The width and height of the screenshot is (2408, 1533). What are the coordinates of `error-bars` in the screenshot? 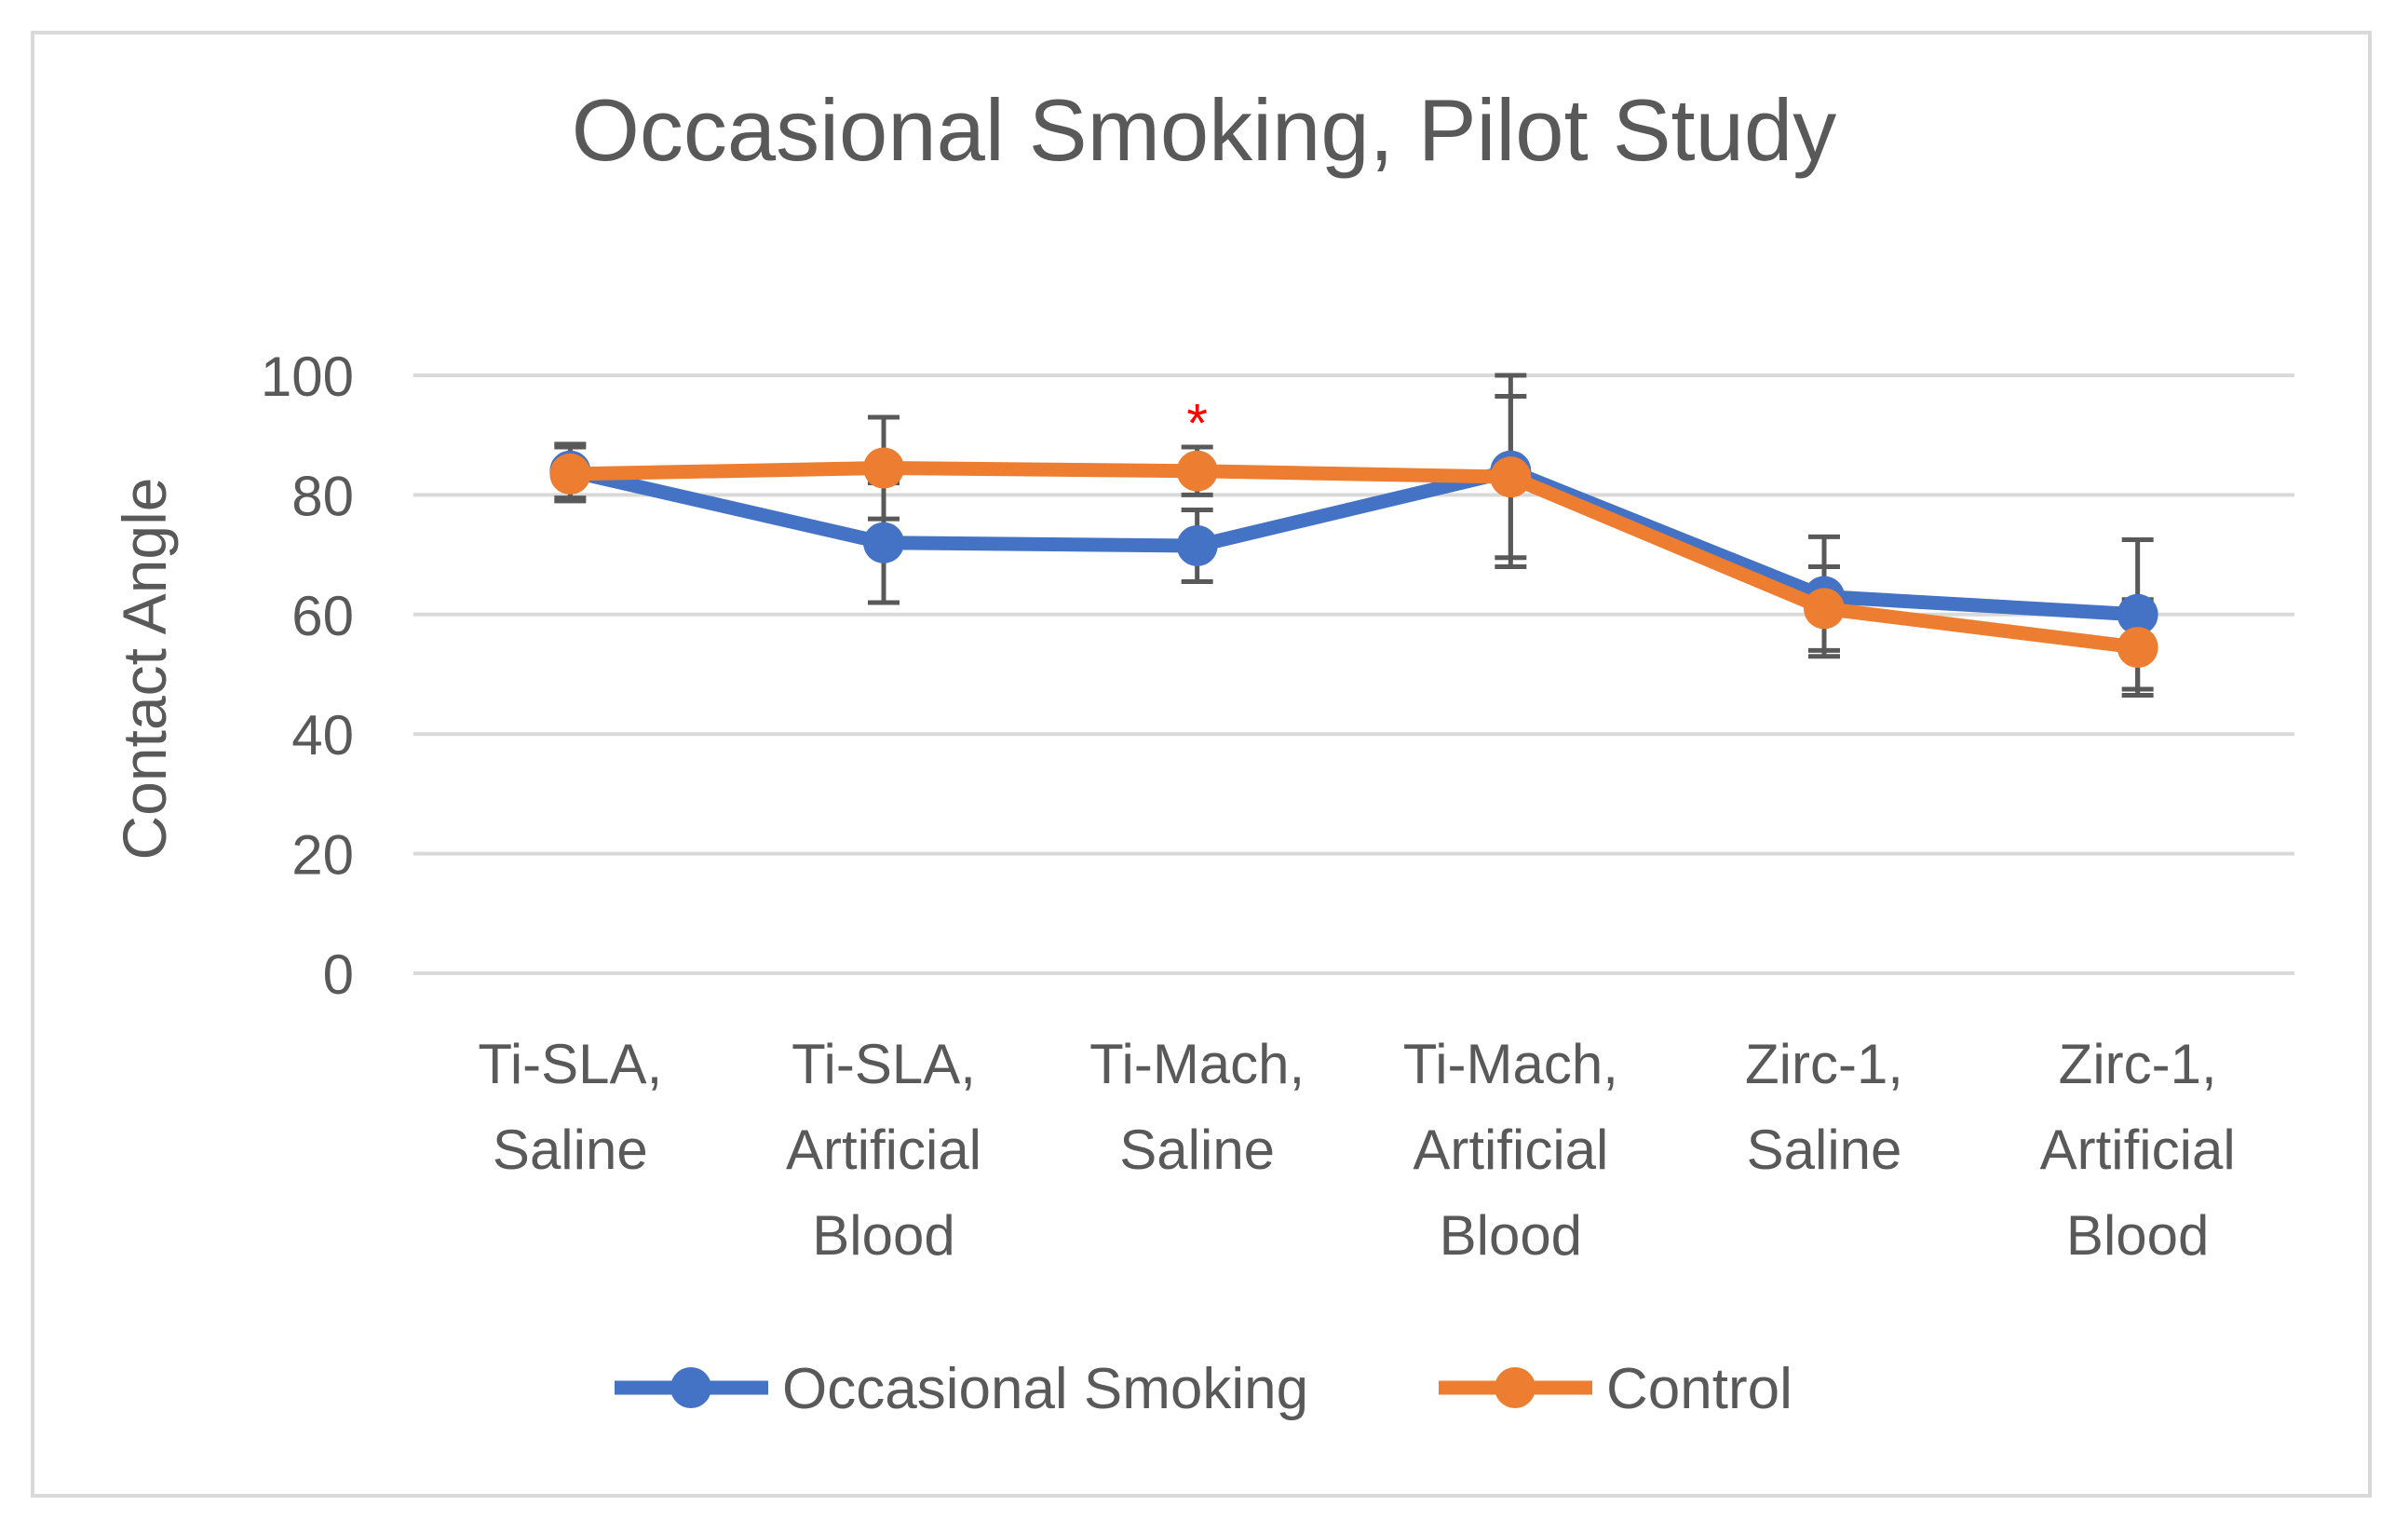 It's located at (1354, 536).